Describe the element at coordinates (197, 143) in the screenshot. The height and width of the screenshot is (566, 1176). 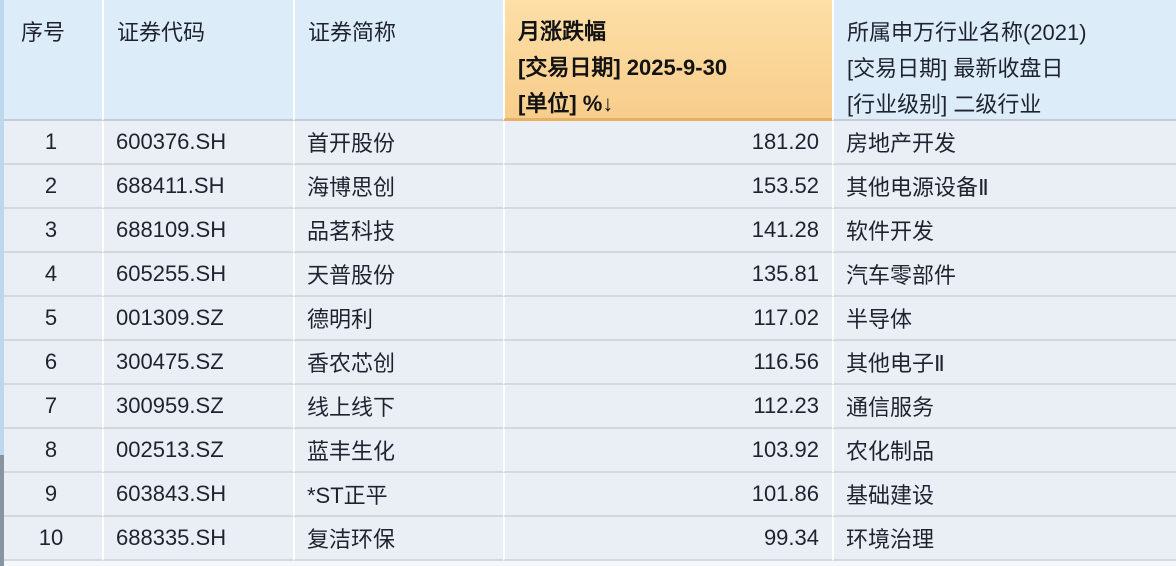
I see `cell-code: 600376.SH` at that location.